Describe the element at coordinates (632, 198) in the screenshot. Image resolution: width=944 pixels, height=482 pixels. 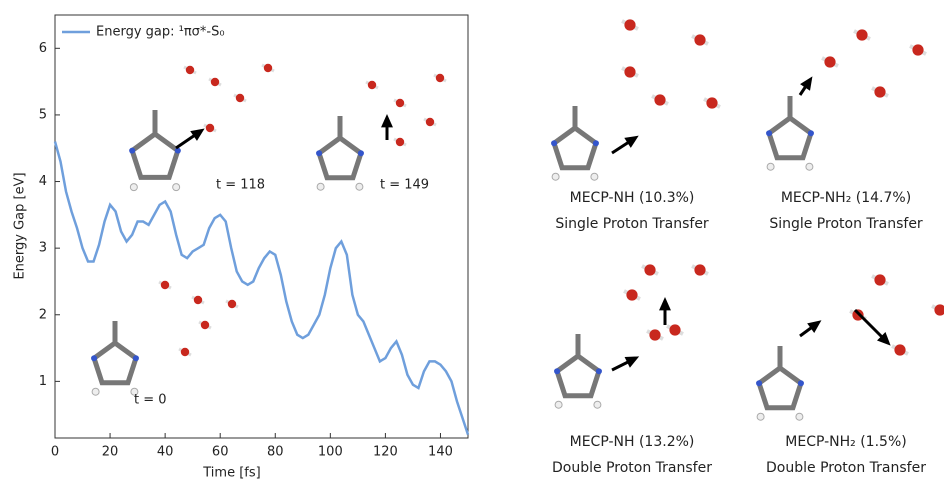
I see `panel-label: MECP-NH (10.3%)` at that location.